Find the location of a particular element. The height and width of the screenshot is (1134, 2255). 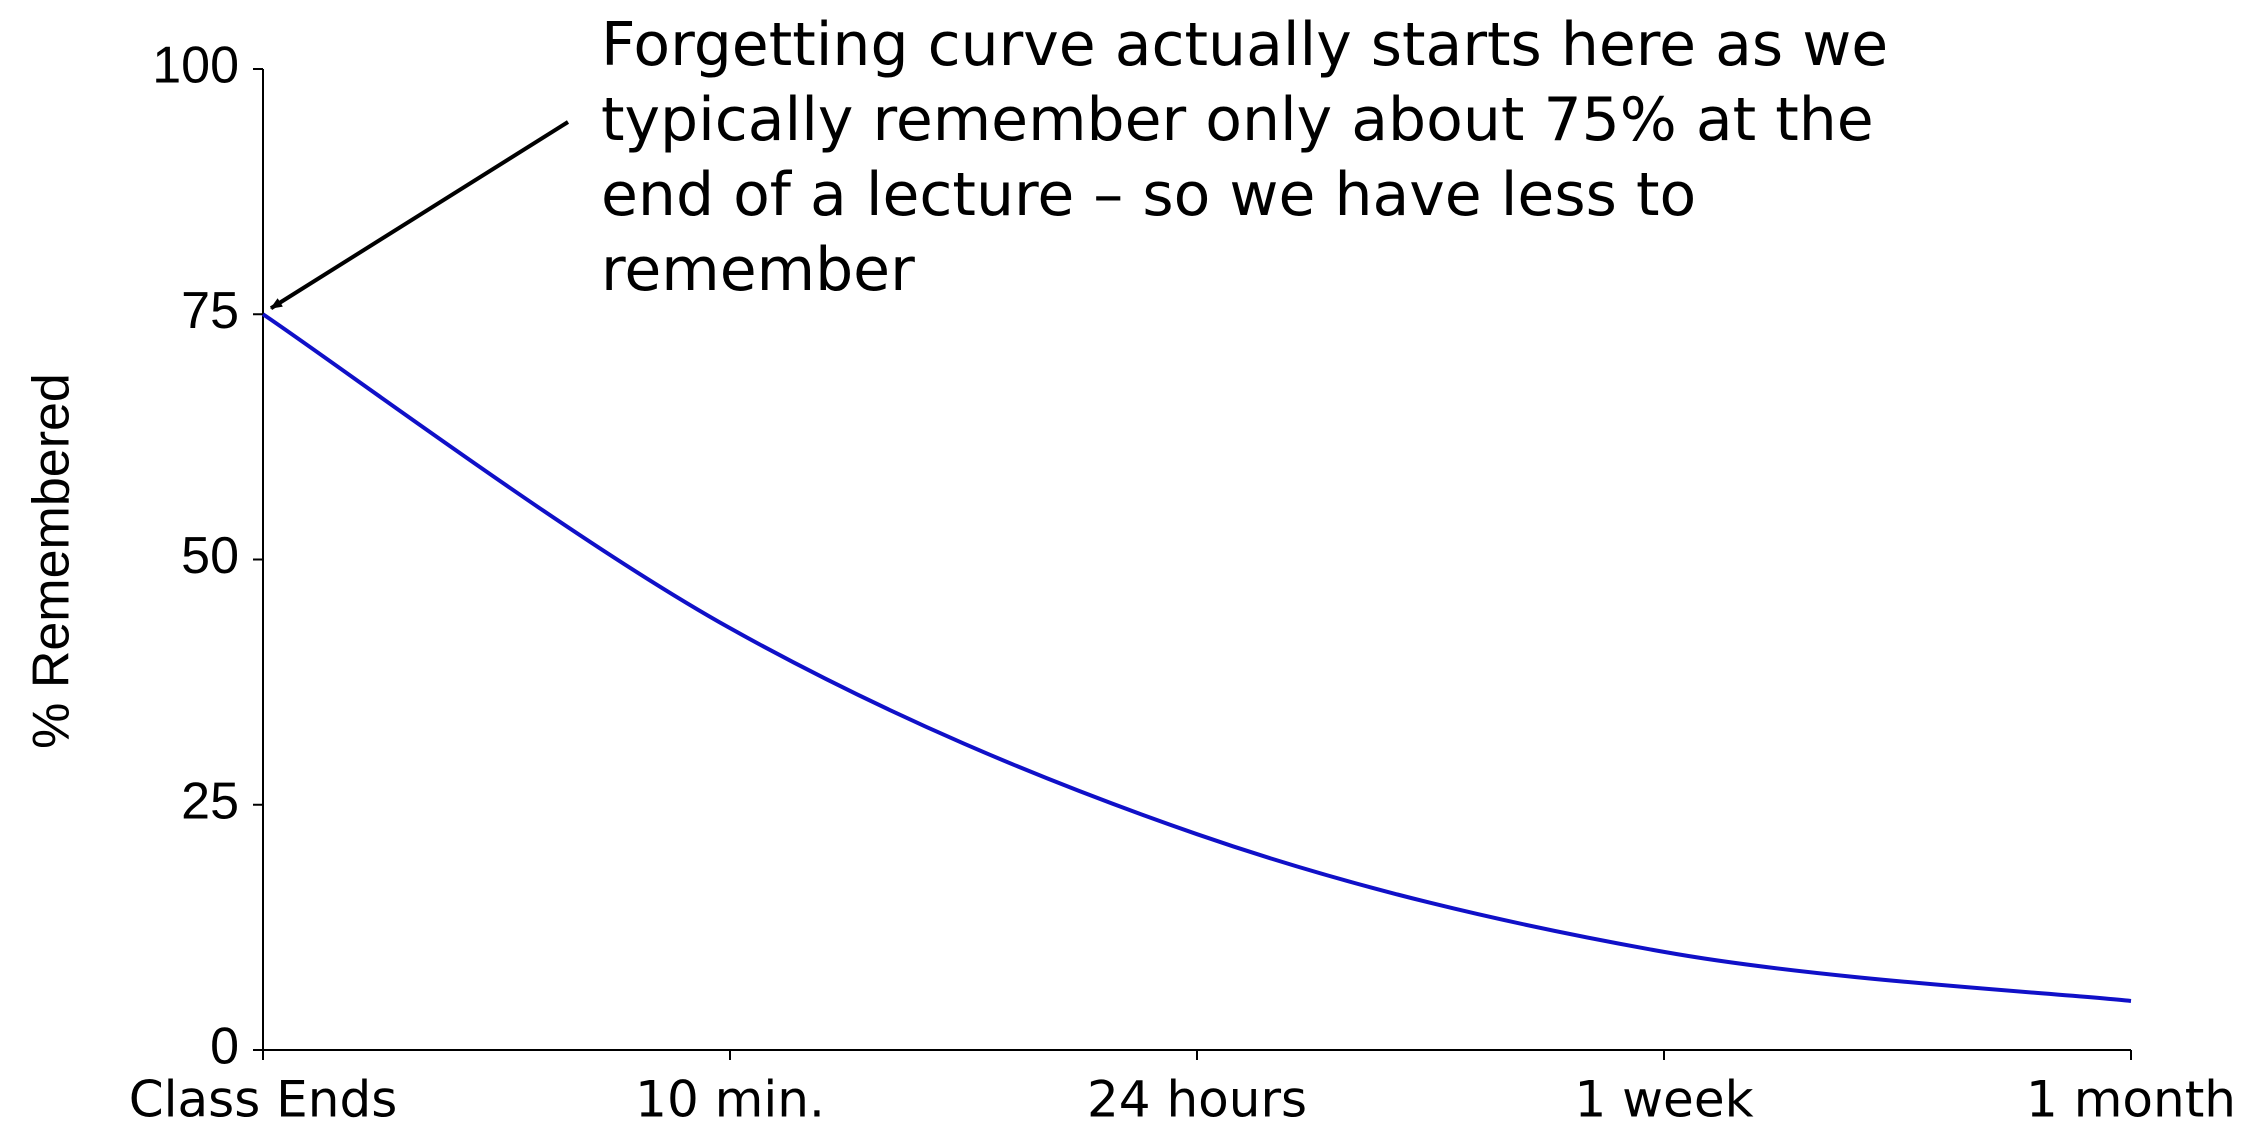

y-tick-label: 25 is located at coordinates (210, 801).